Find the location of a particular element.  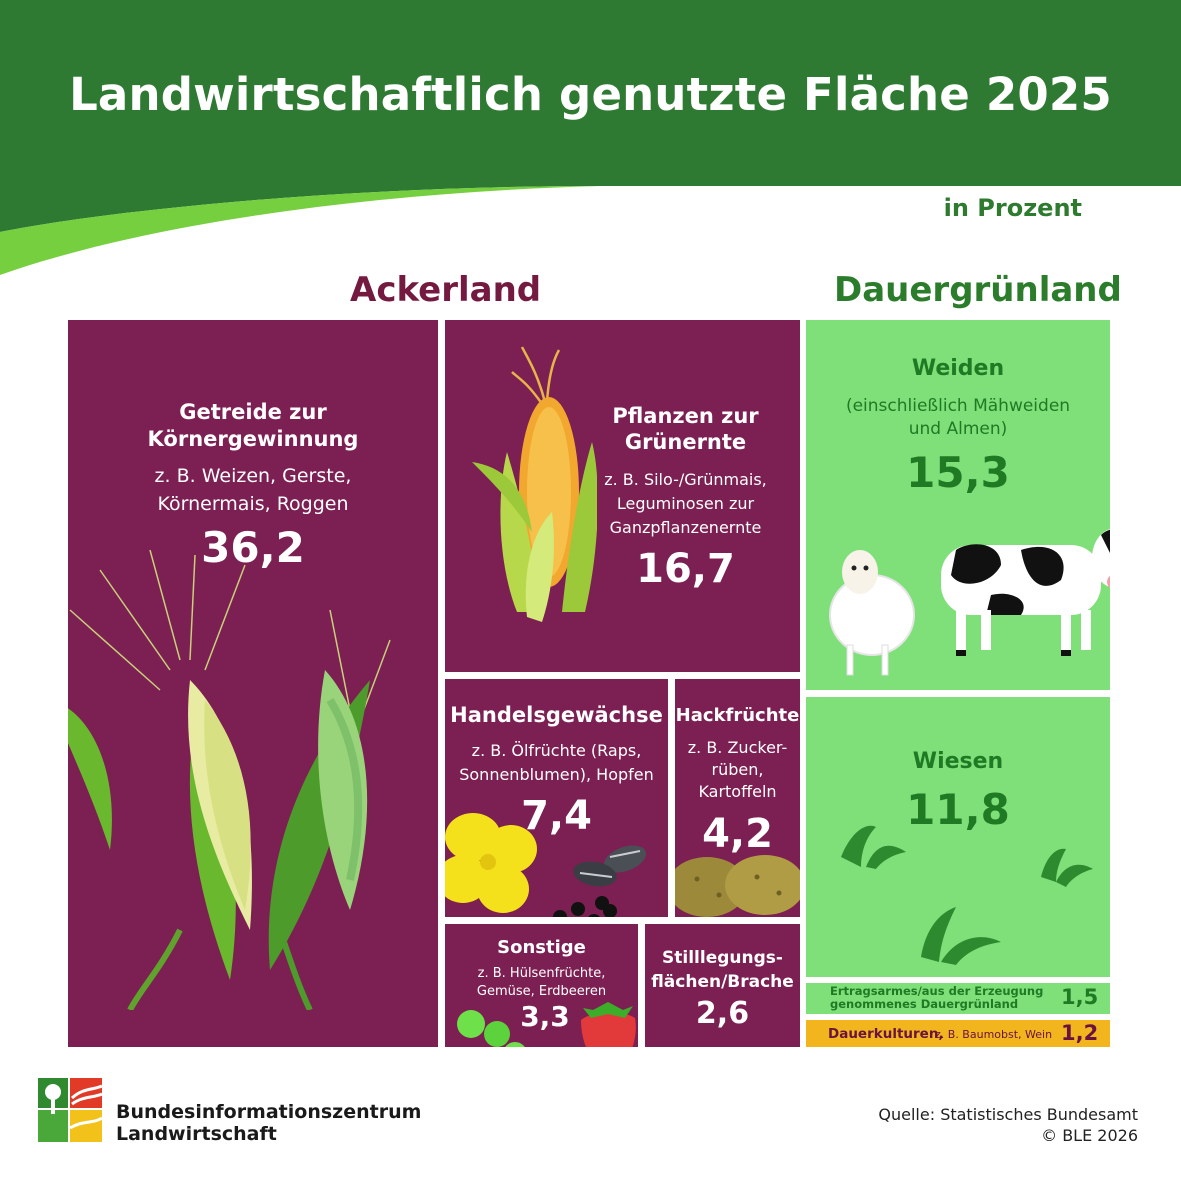

value-sonstige: 3,3 is located at coordinates (545, 1016).